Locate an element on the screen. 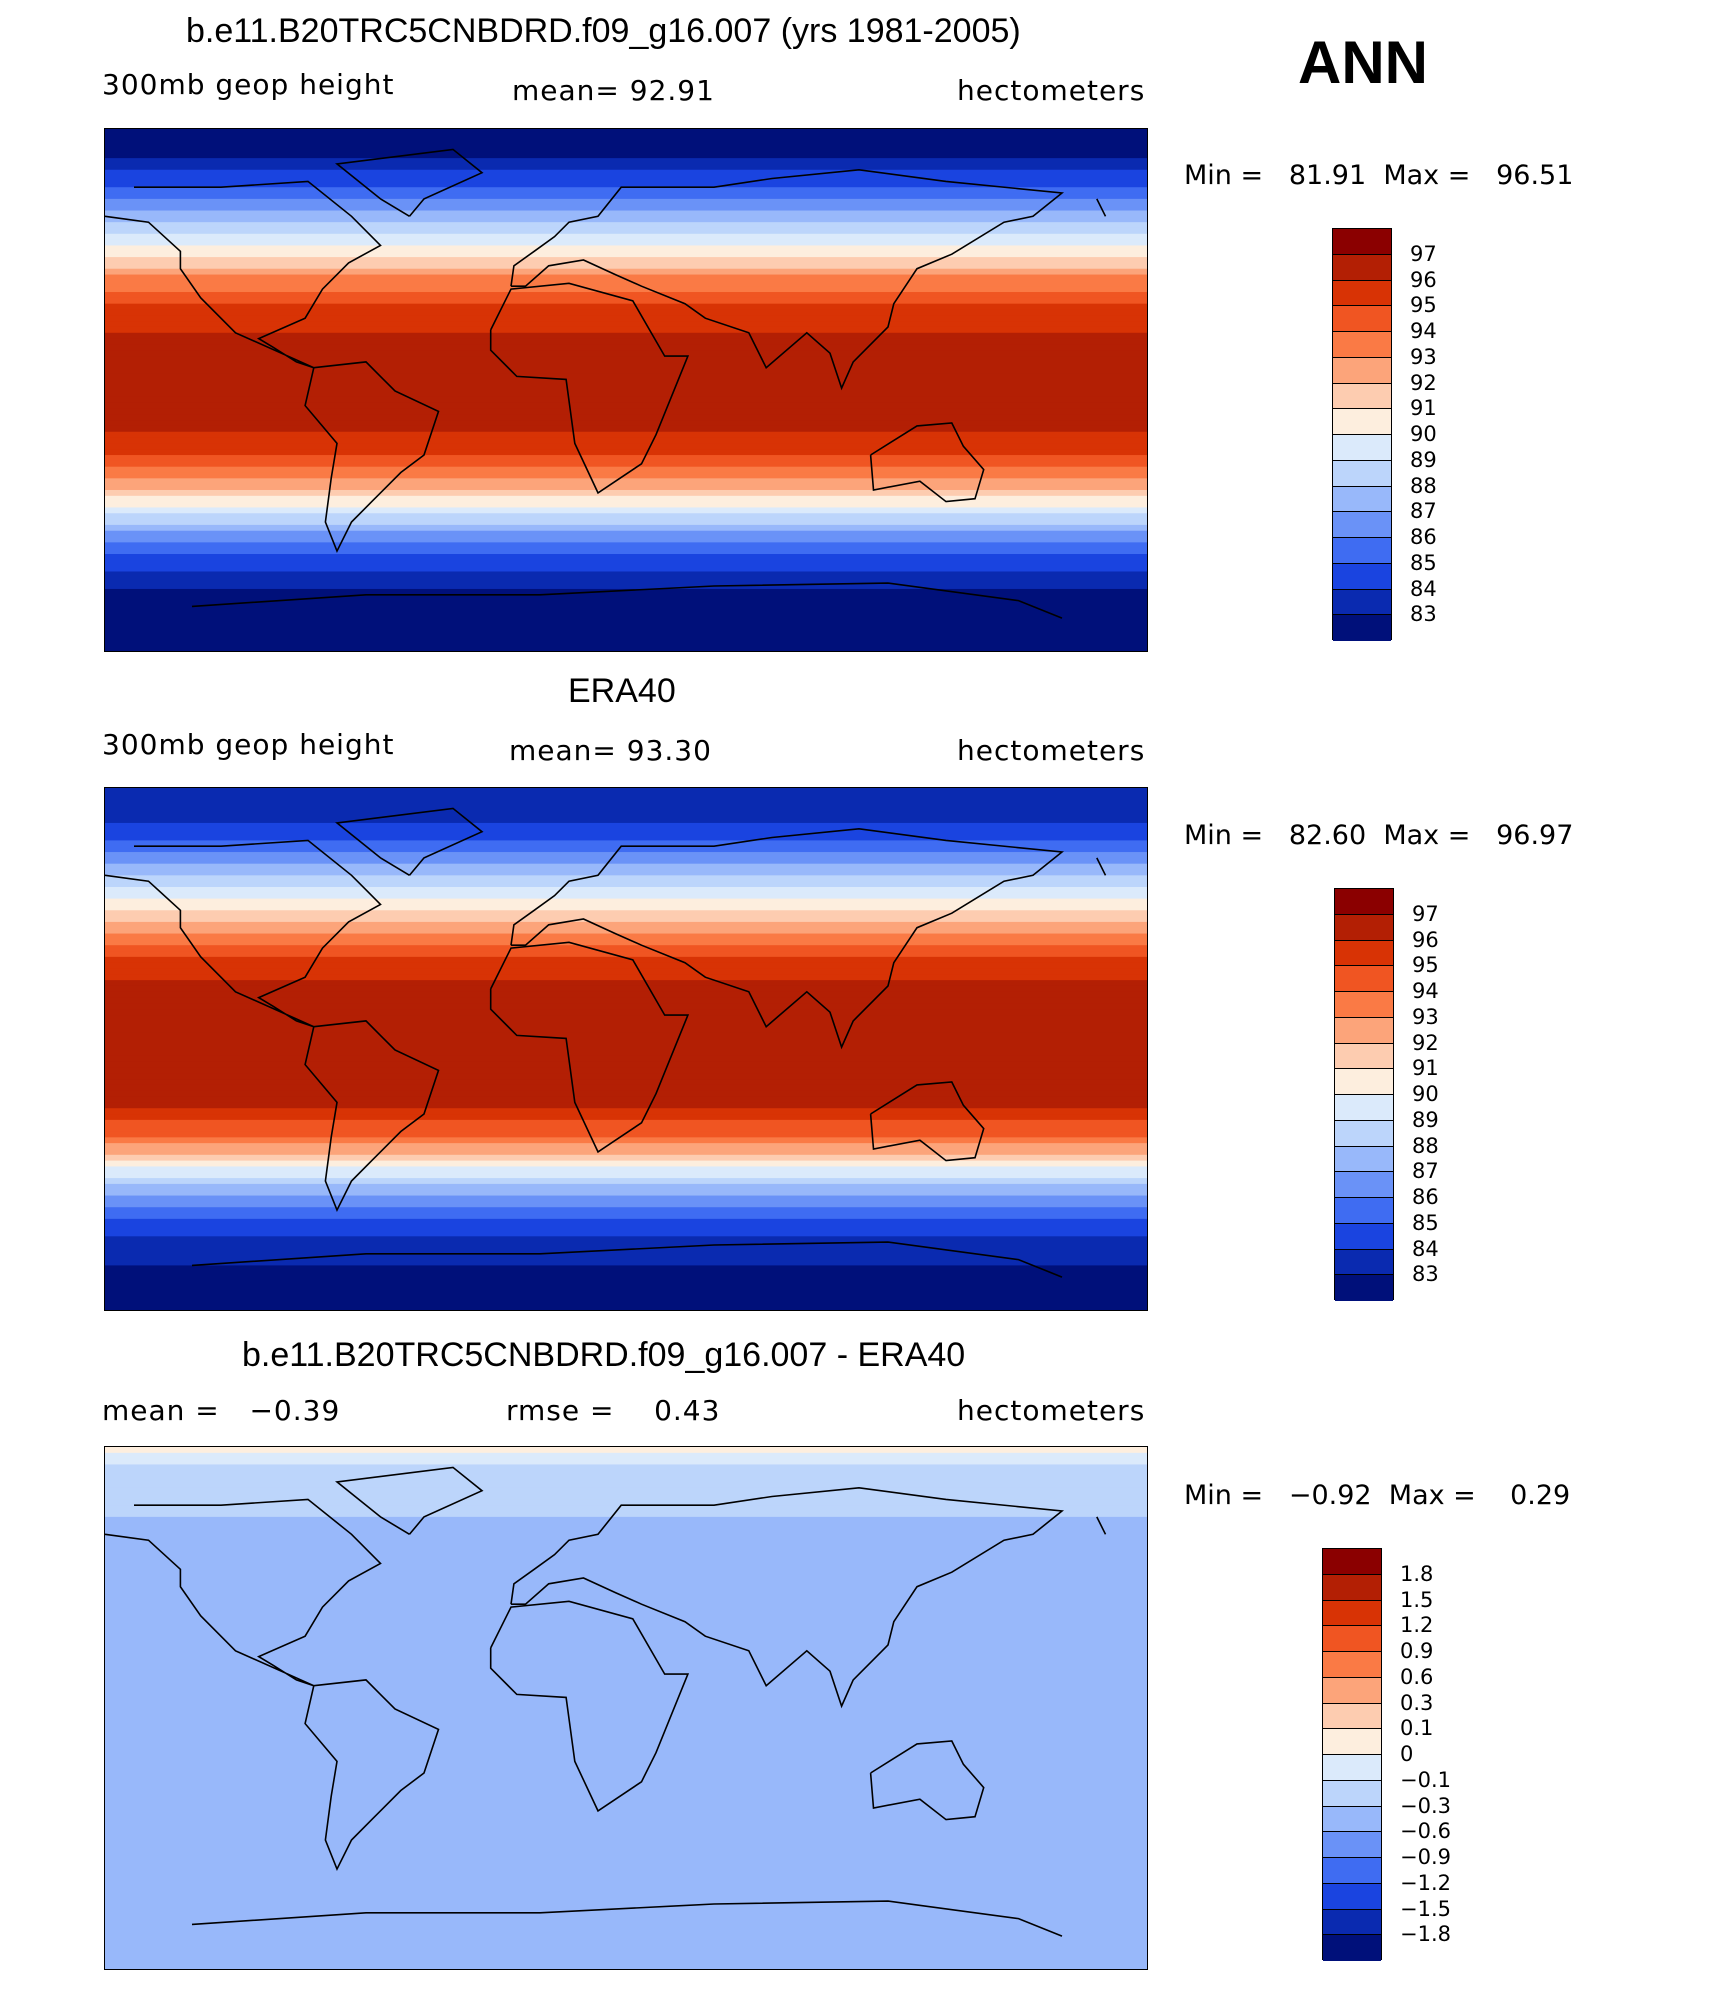  colorbar-tick-label: 89 is located at coordinates (1423, 459).